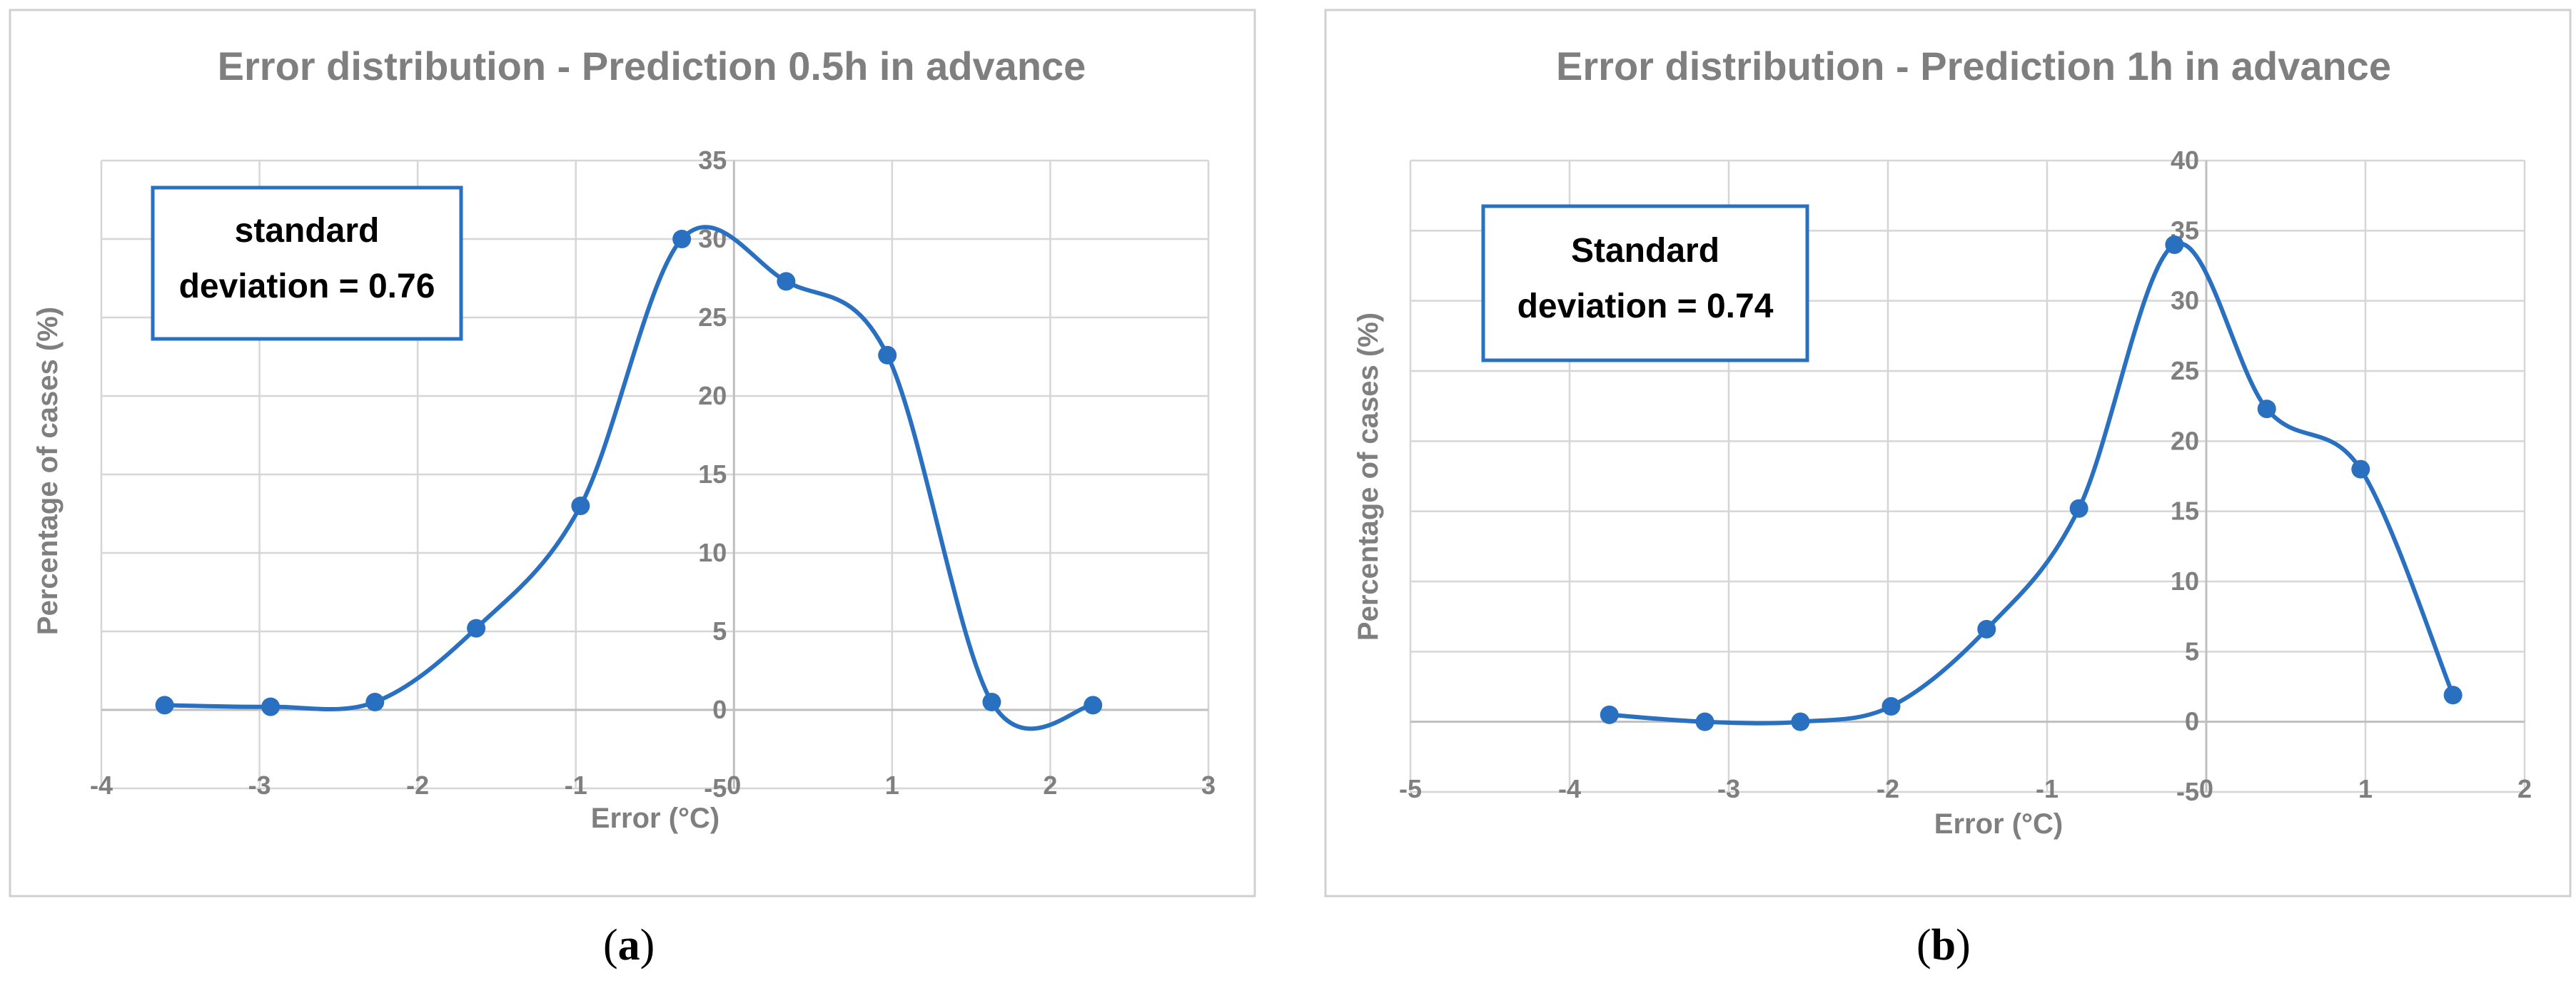  Describe the element at coordinates (1645, 307) in the screenshot. I see `std-dev-annotation-text: deviation = 0.74` at that location.